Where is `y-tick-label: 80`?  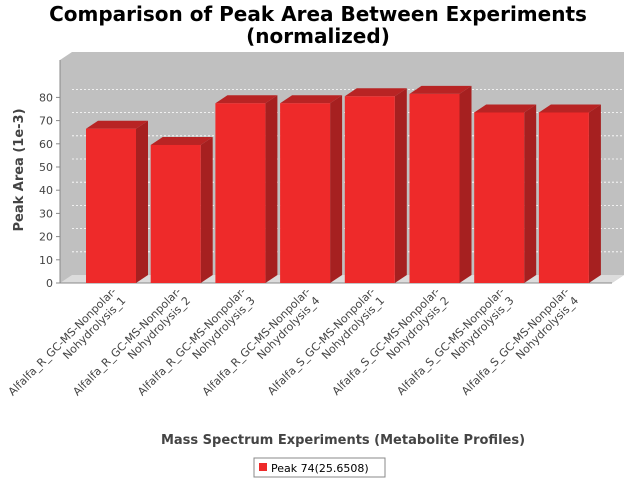
y-tick-label: 80 is located at coordinates (46, 97).